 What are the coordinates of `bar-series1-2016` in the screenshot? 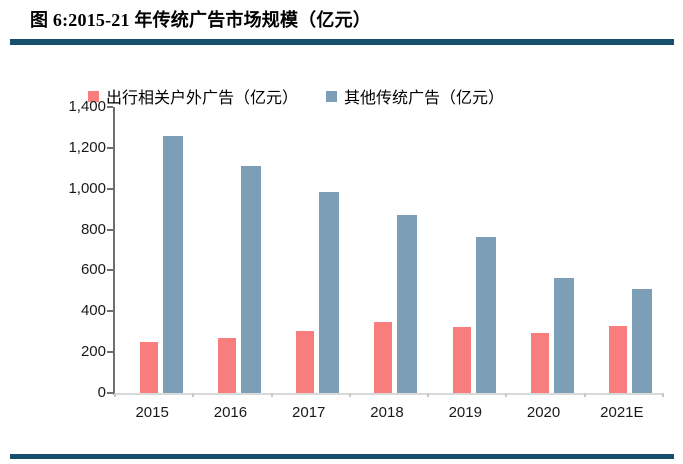 It's located at (226, 365).